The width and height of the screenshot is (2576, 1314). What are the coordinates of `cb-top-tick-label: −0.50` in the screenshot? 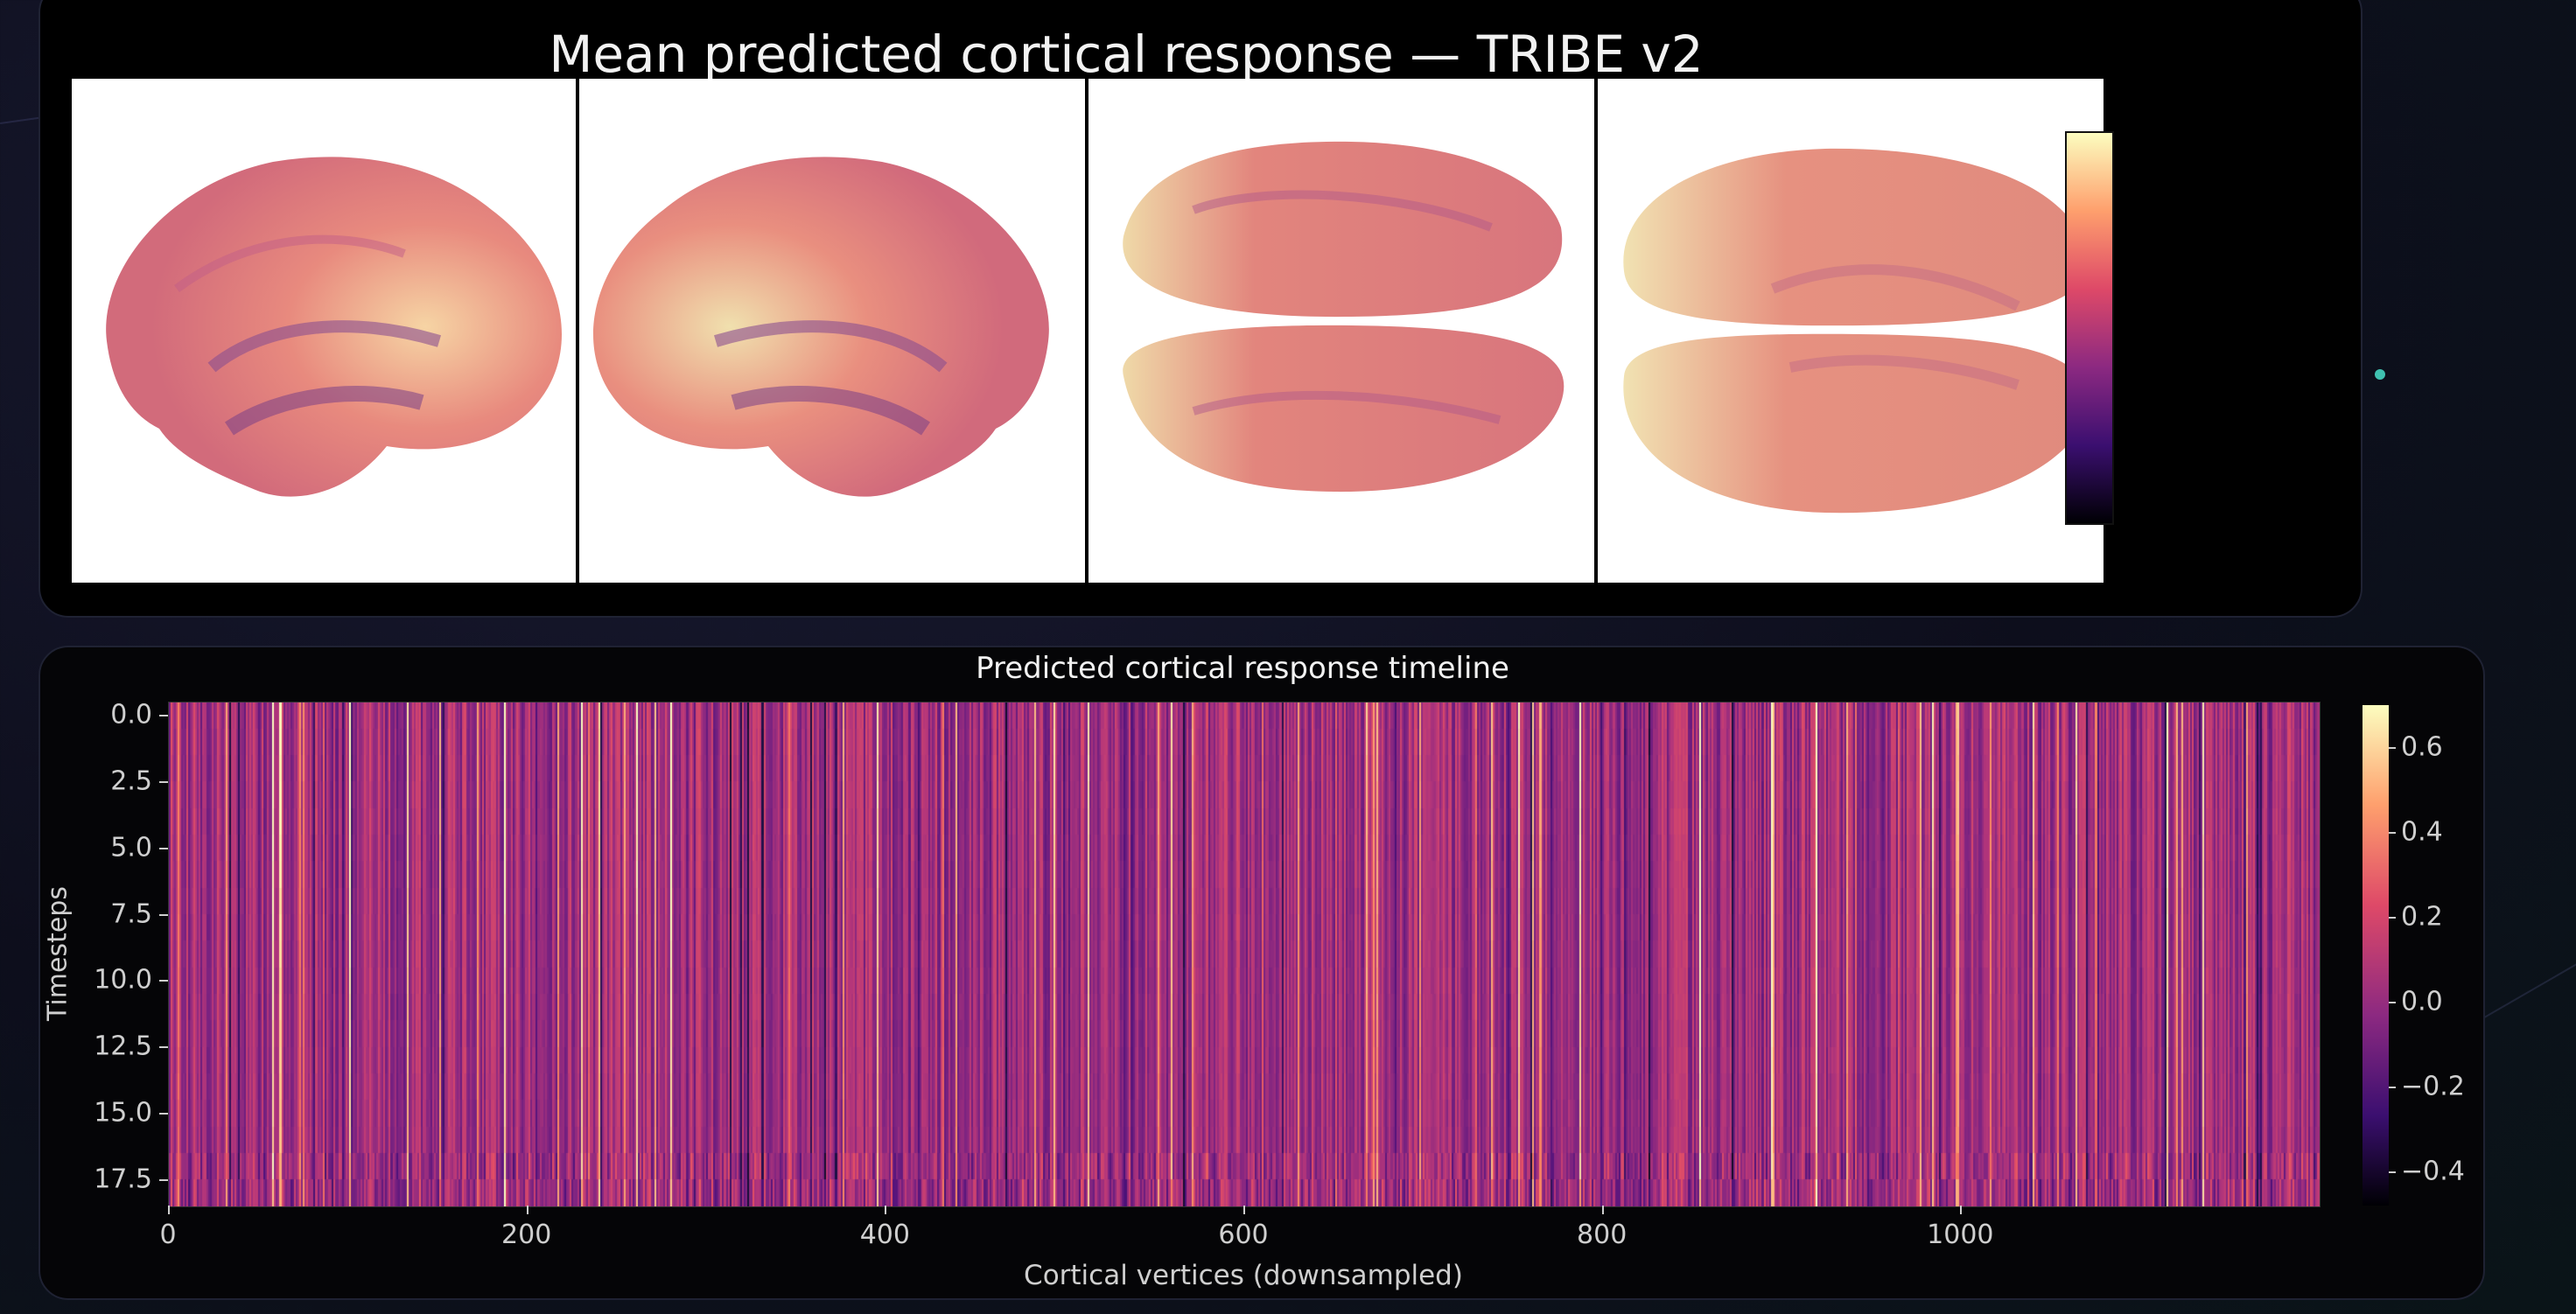 It's located at (2202, 425).